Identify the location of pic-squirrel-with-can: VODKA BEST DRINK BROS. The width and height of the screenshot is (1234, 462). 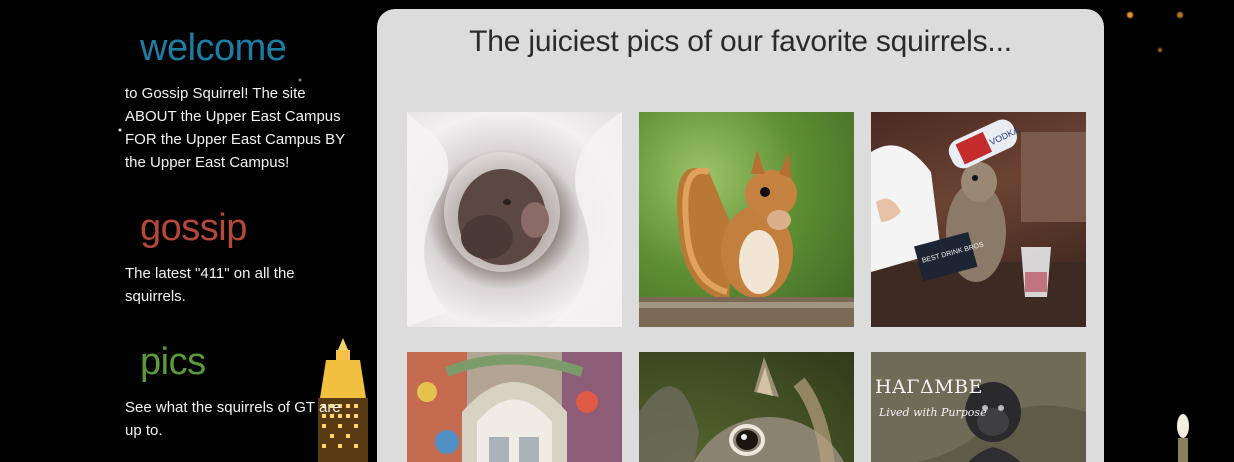
(978, 219).